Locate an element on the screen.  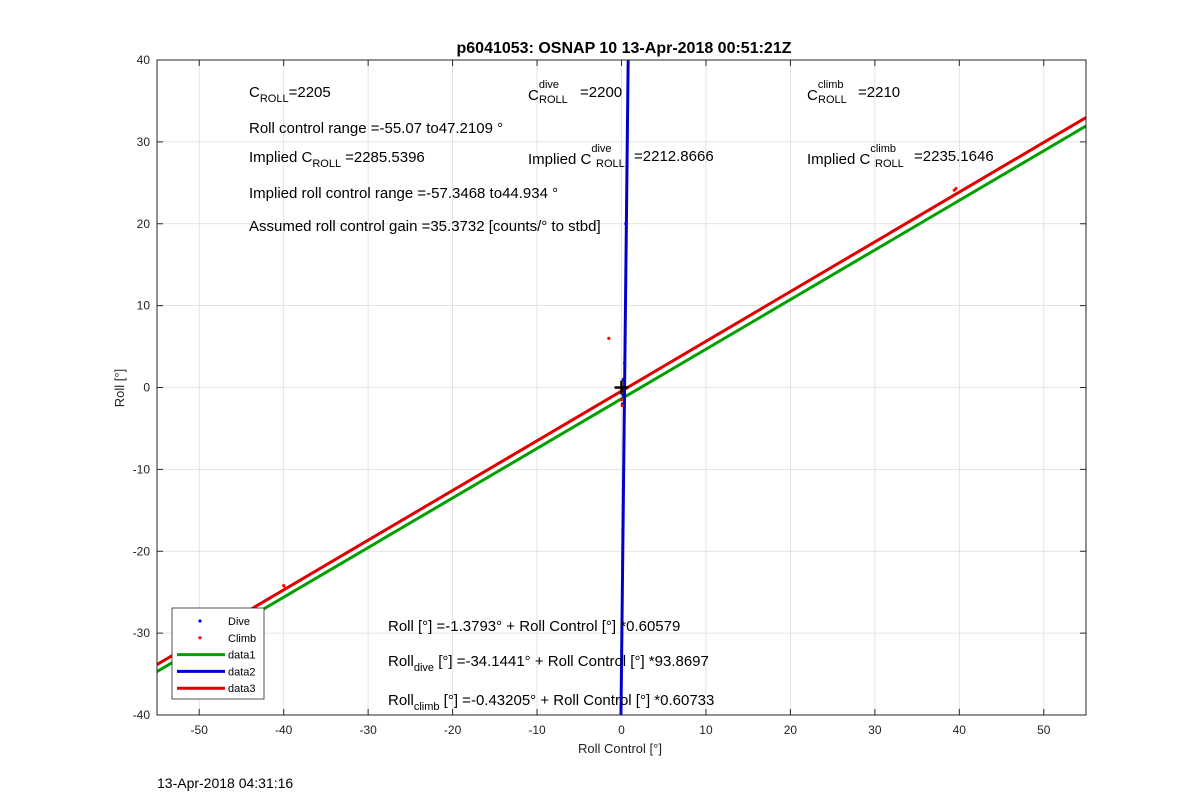
legend-label-data3: data3 is located at coordinates (242, 689).